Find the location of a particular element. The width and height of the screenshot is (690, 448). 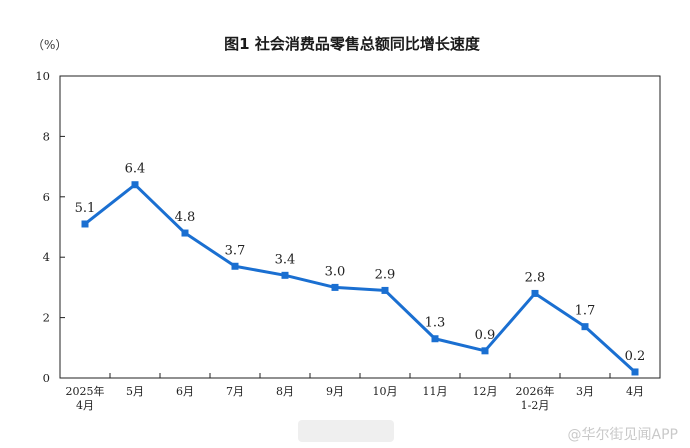

data-label: 0.2 is located at coordinates (635, 356).